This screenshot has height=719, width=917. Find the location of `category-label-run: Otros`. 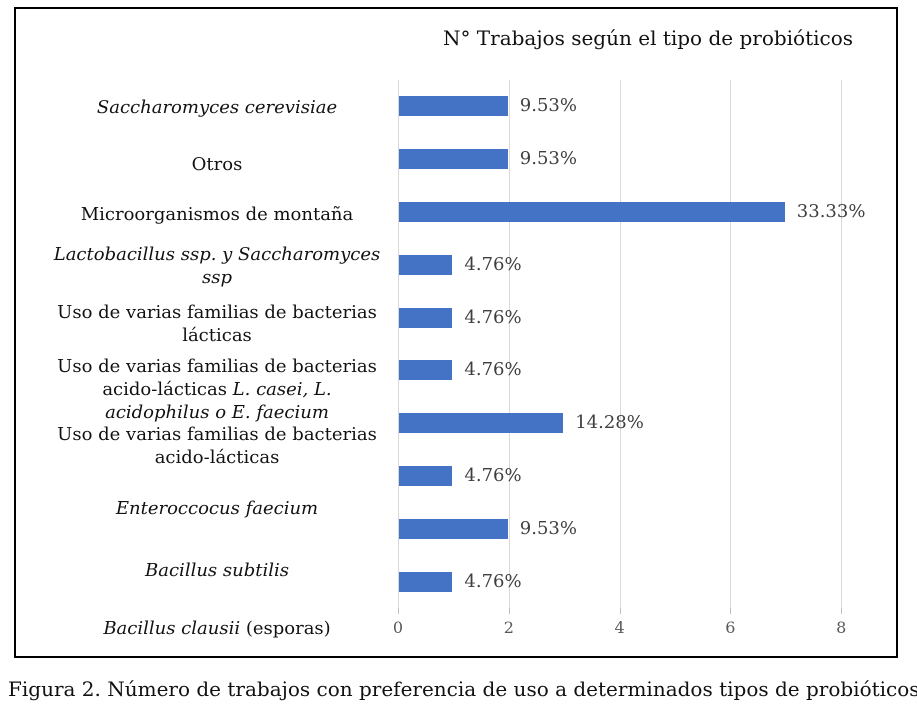

category-label-run: Otros is located at coordinates (217, 164).